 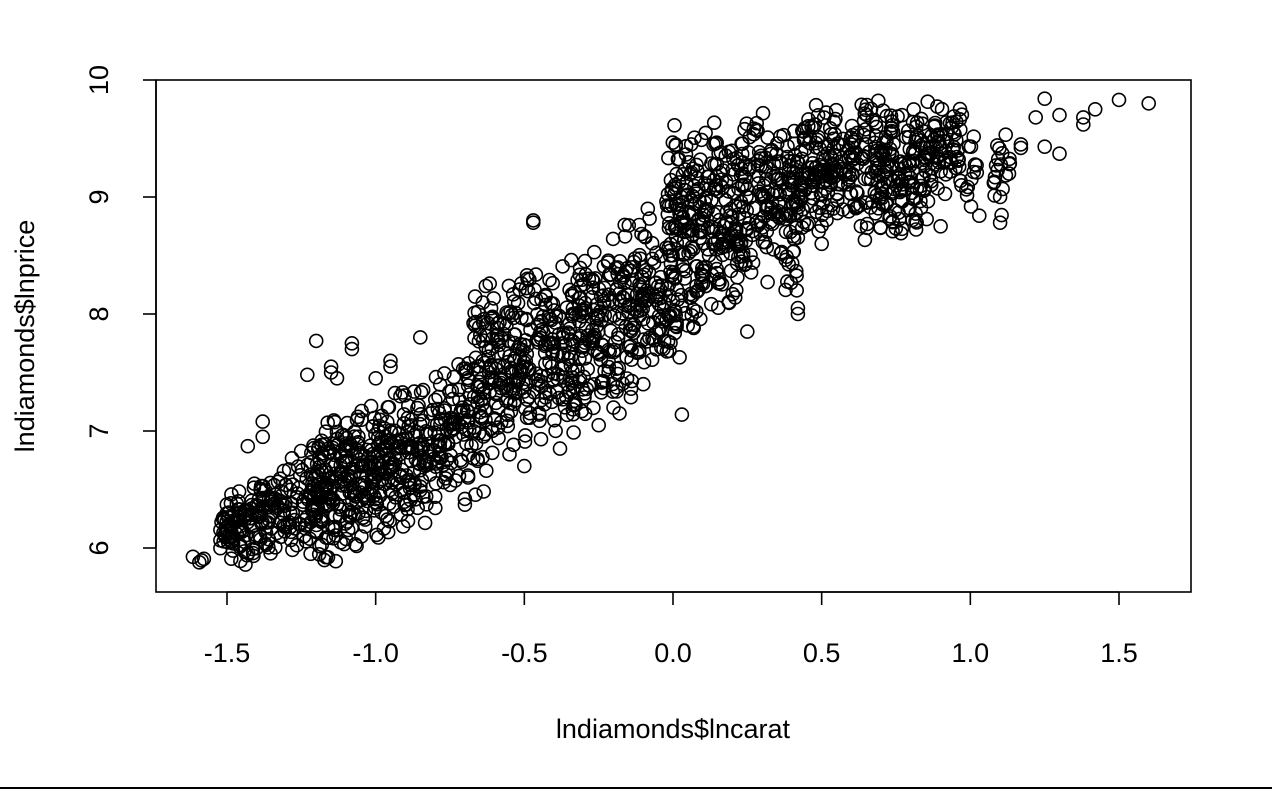 What do you see at coordinates (99, 196) in the screenshot?
I see `y-tick-label: 9` at bounding box center [99, 196].